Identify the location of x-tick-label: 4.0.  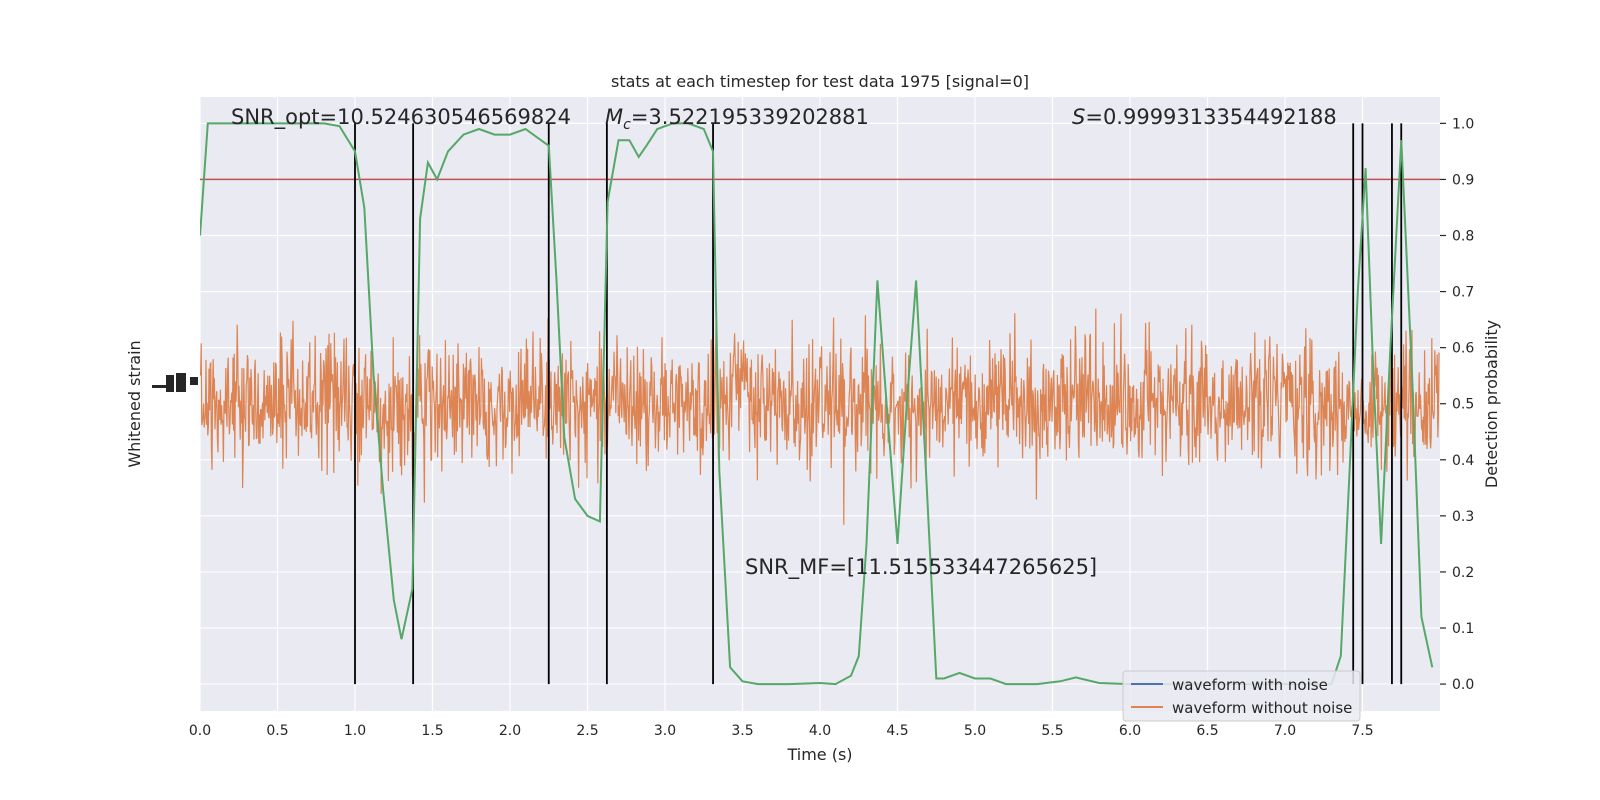
(820, 731).